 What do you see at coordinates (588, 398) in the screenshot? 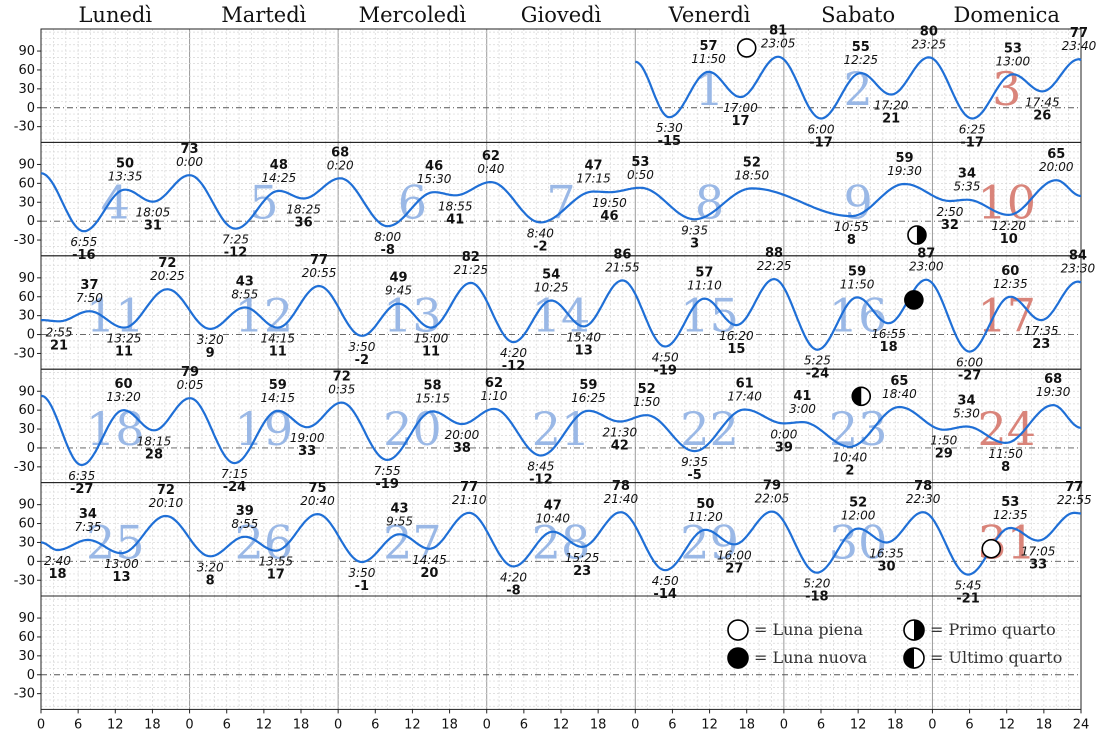
I see `high-tide-time: 16:25` at bounding box center [588, 398].